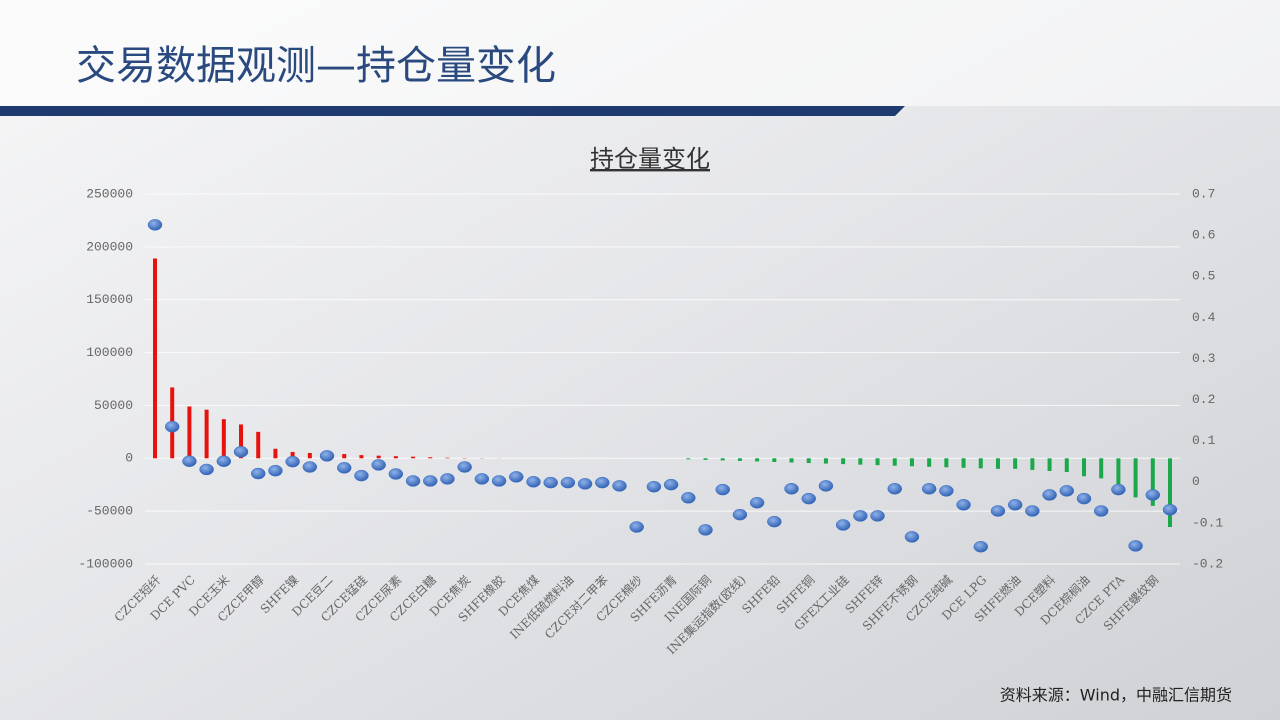 The height and width of the screenshot is (720, 1280). Describe the element at coordinates (1204, 440) in the screenshot. I see `y2-tick-label: 0.1` at that location.